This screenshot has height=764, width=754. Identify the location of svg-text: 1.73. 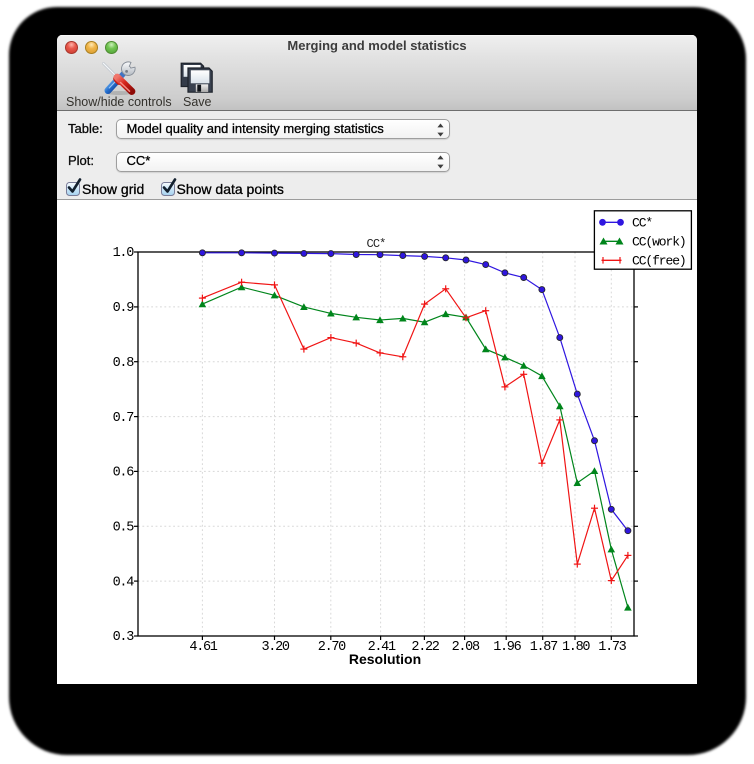
(612, 647).